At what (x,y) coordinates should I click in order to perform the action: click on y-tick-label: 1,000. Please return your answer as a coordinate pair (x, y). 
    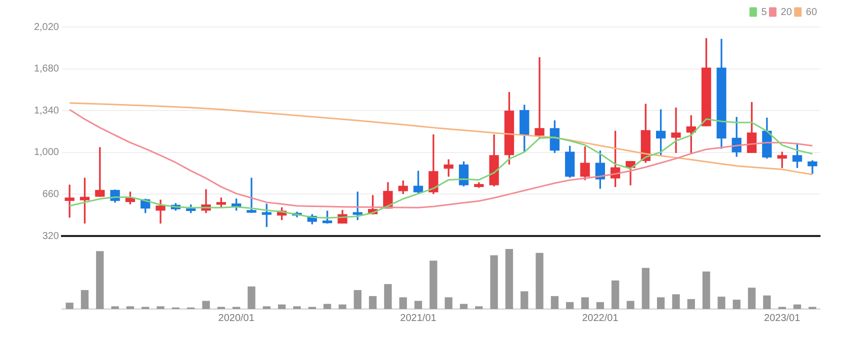
    Looking at the image, I should click on (47, 152).